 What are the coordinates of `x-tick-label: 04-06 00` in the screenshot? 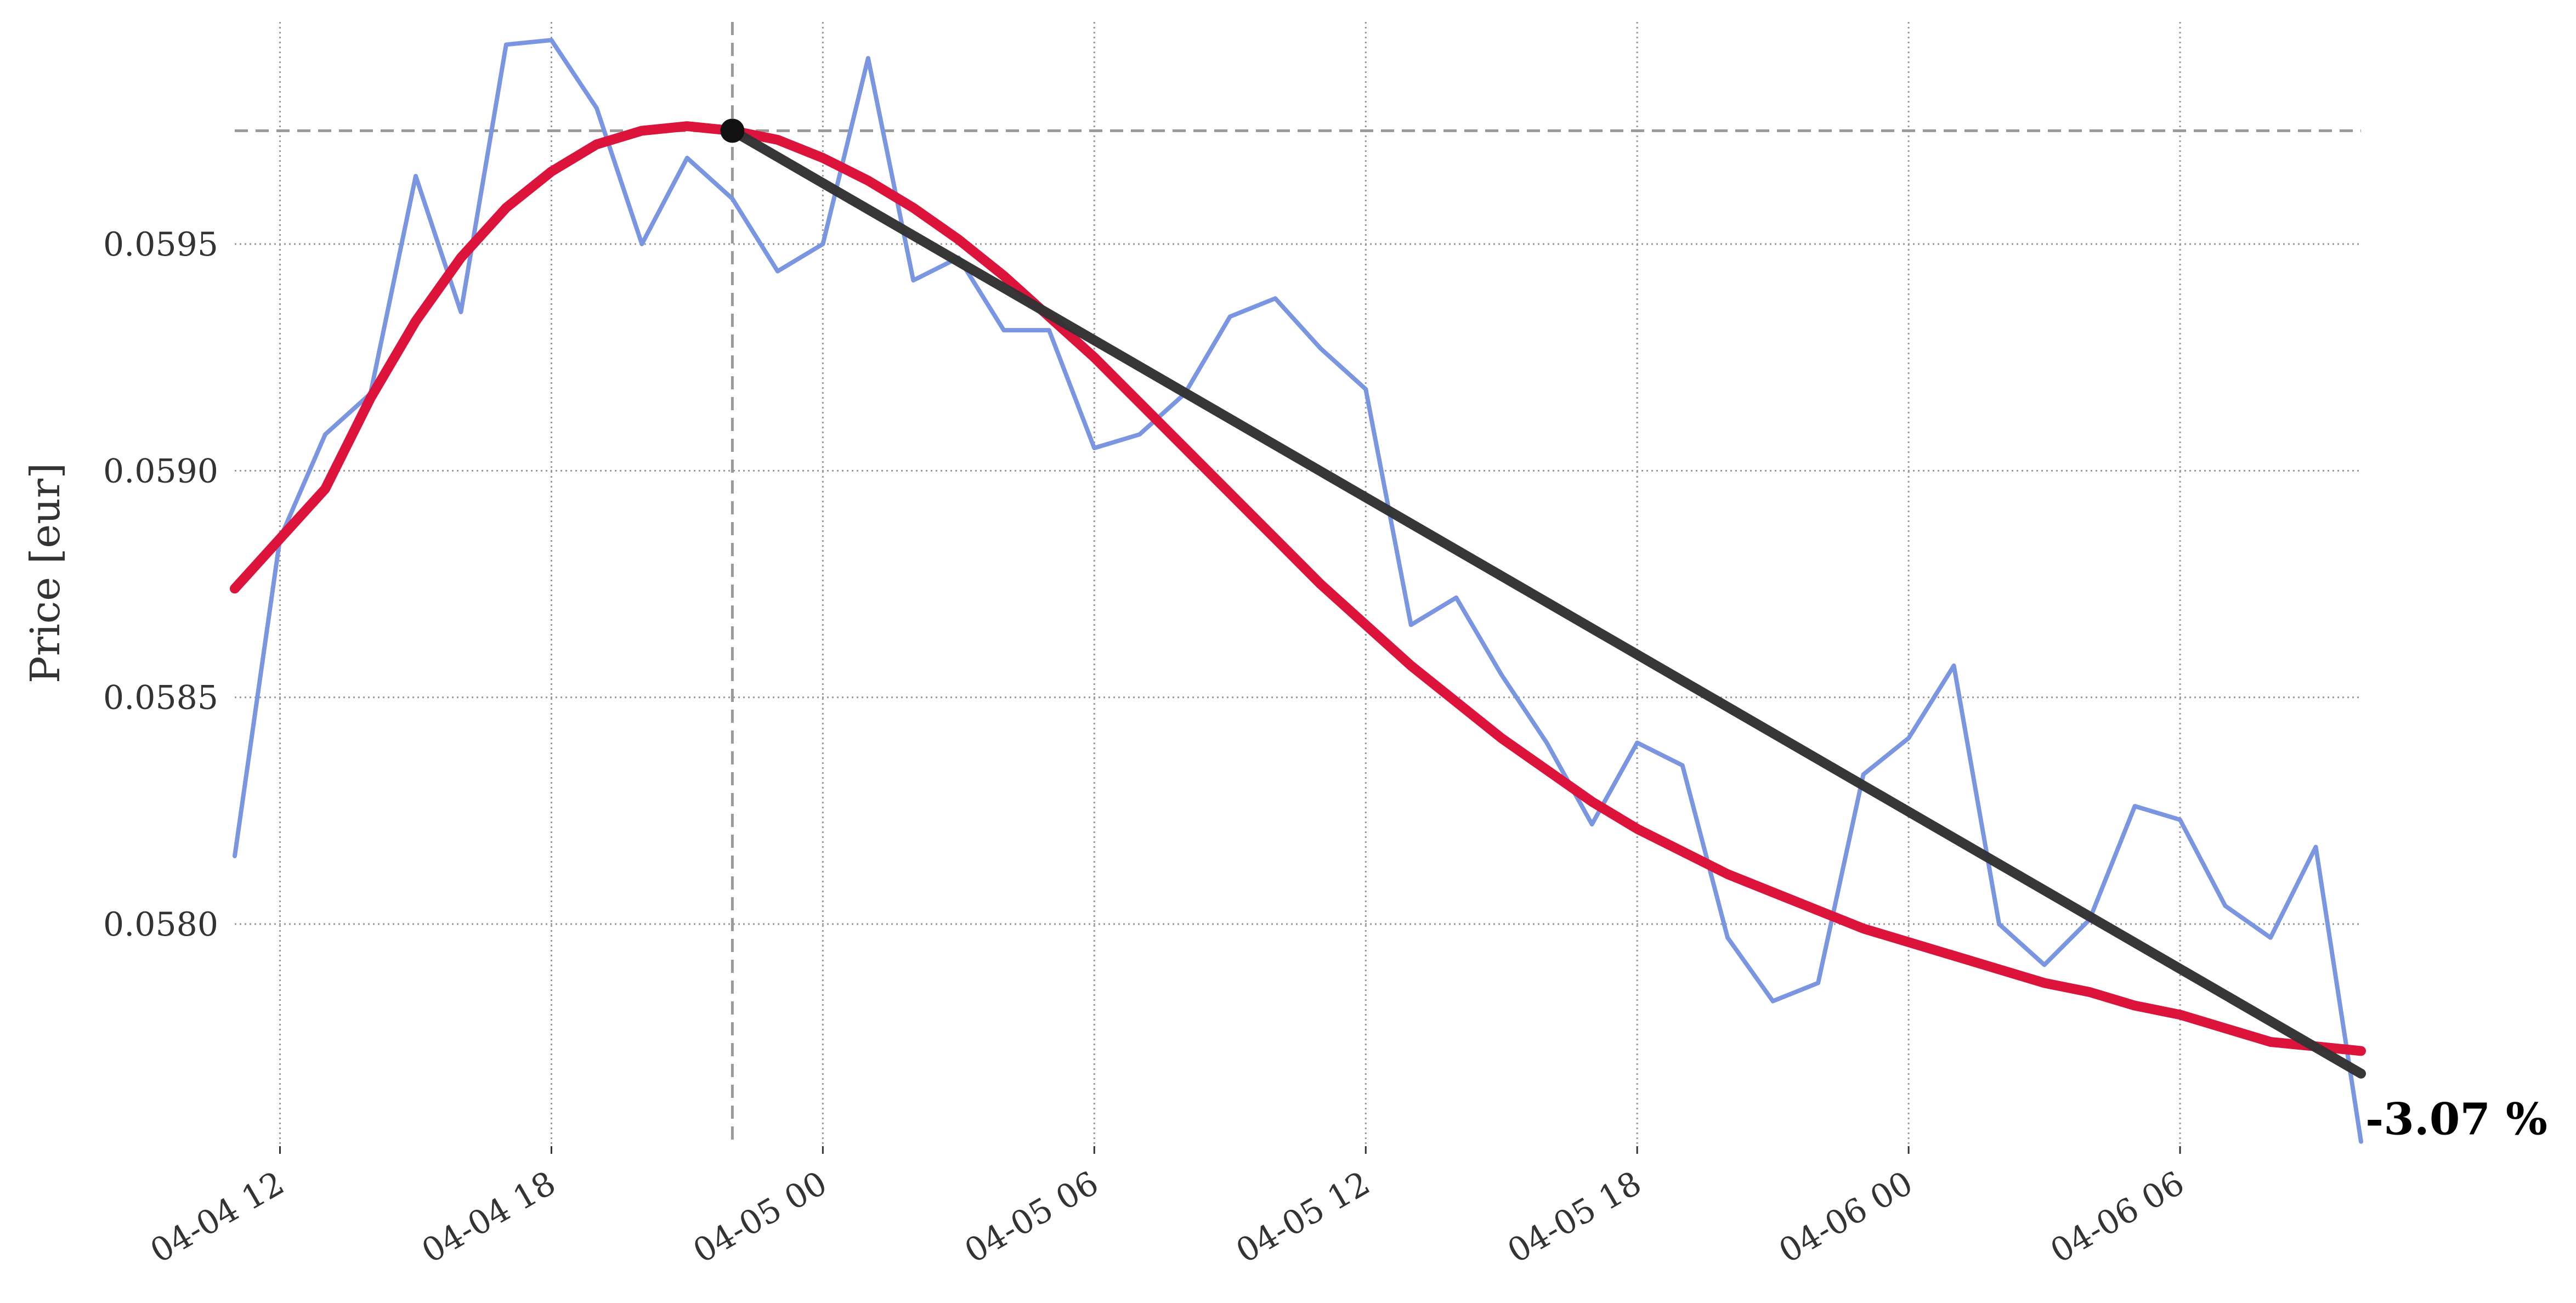 It's located at (1846, 1217).